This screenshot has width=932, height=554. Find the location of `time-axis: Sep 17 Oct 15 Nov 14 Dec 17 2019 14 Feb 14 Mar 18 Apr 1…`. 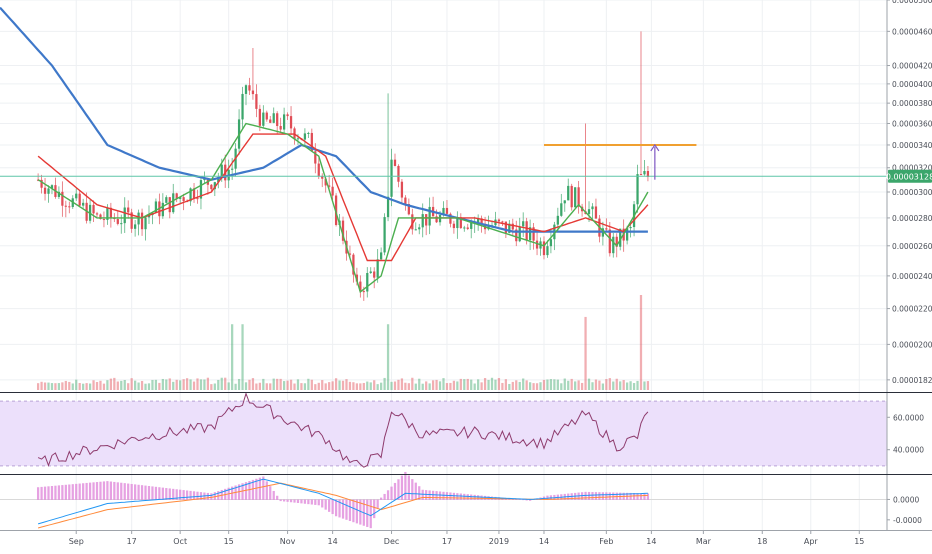

time-axis: Sep 17 Oct 15 Nov 14 Dec 17 2019 14 Feb 14 Mar 18 Apr 1… is located at coordinates (467, 538).